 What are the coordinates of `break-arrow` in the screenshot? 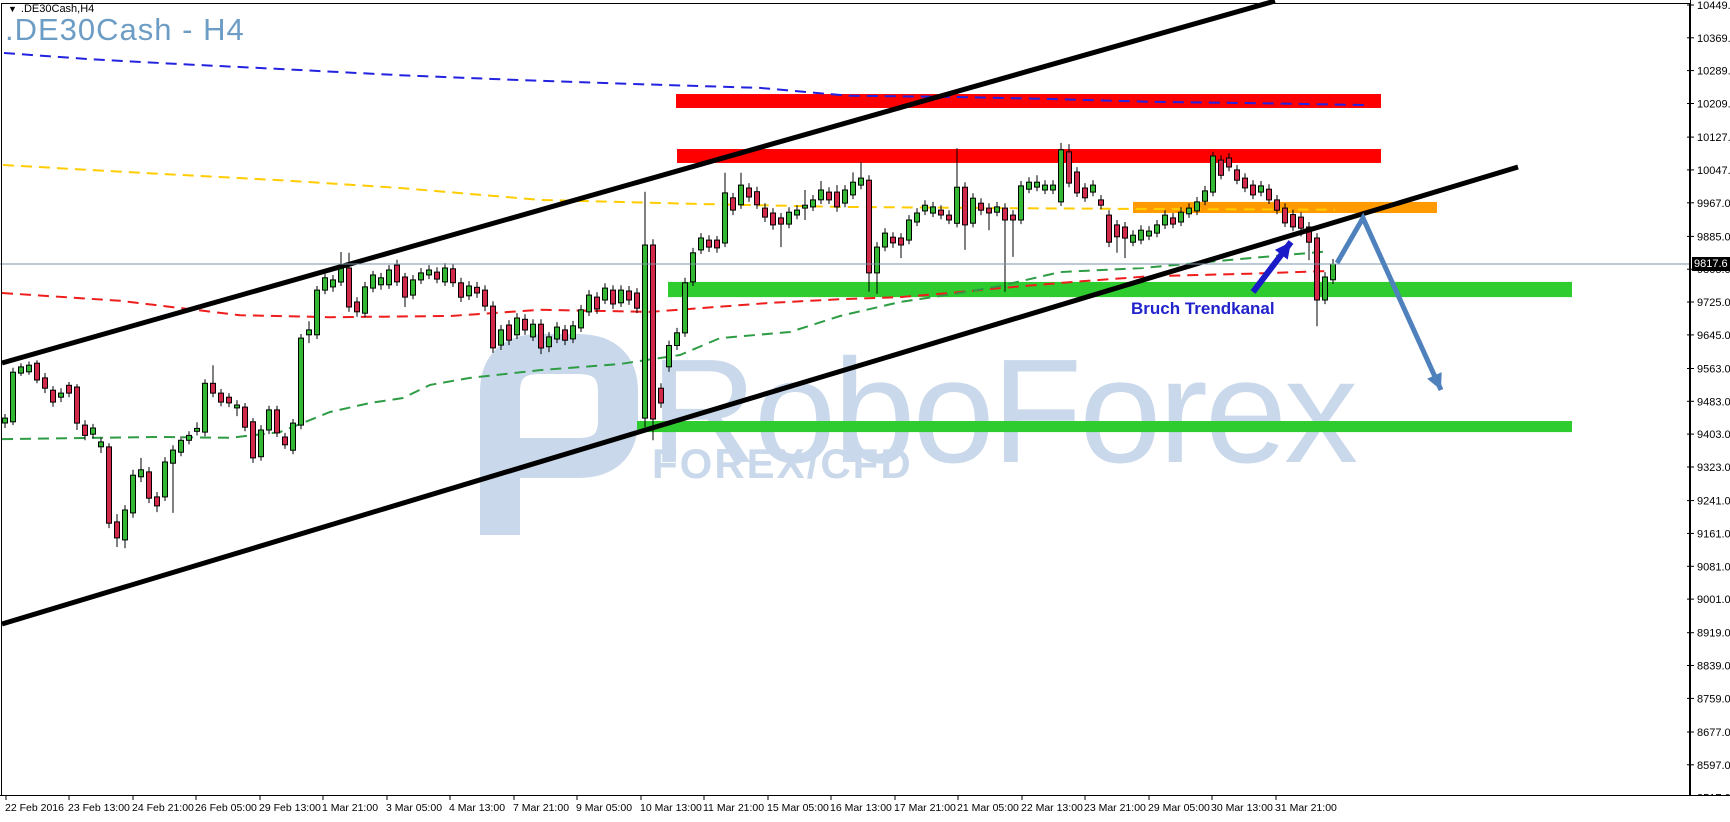 It's located at (1272, 267).